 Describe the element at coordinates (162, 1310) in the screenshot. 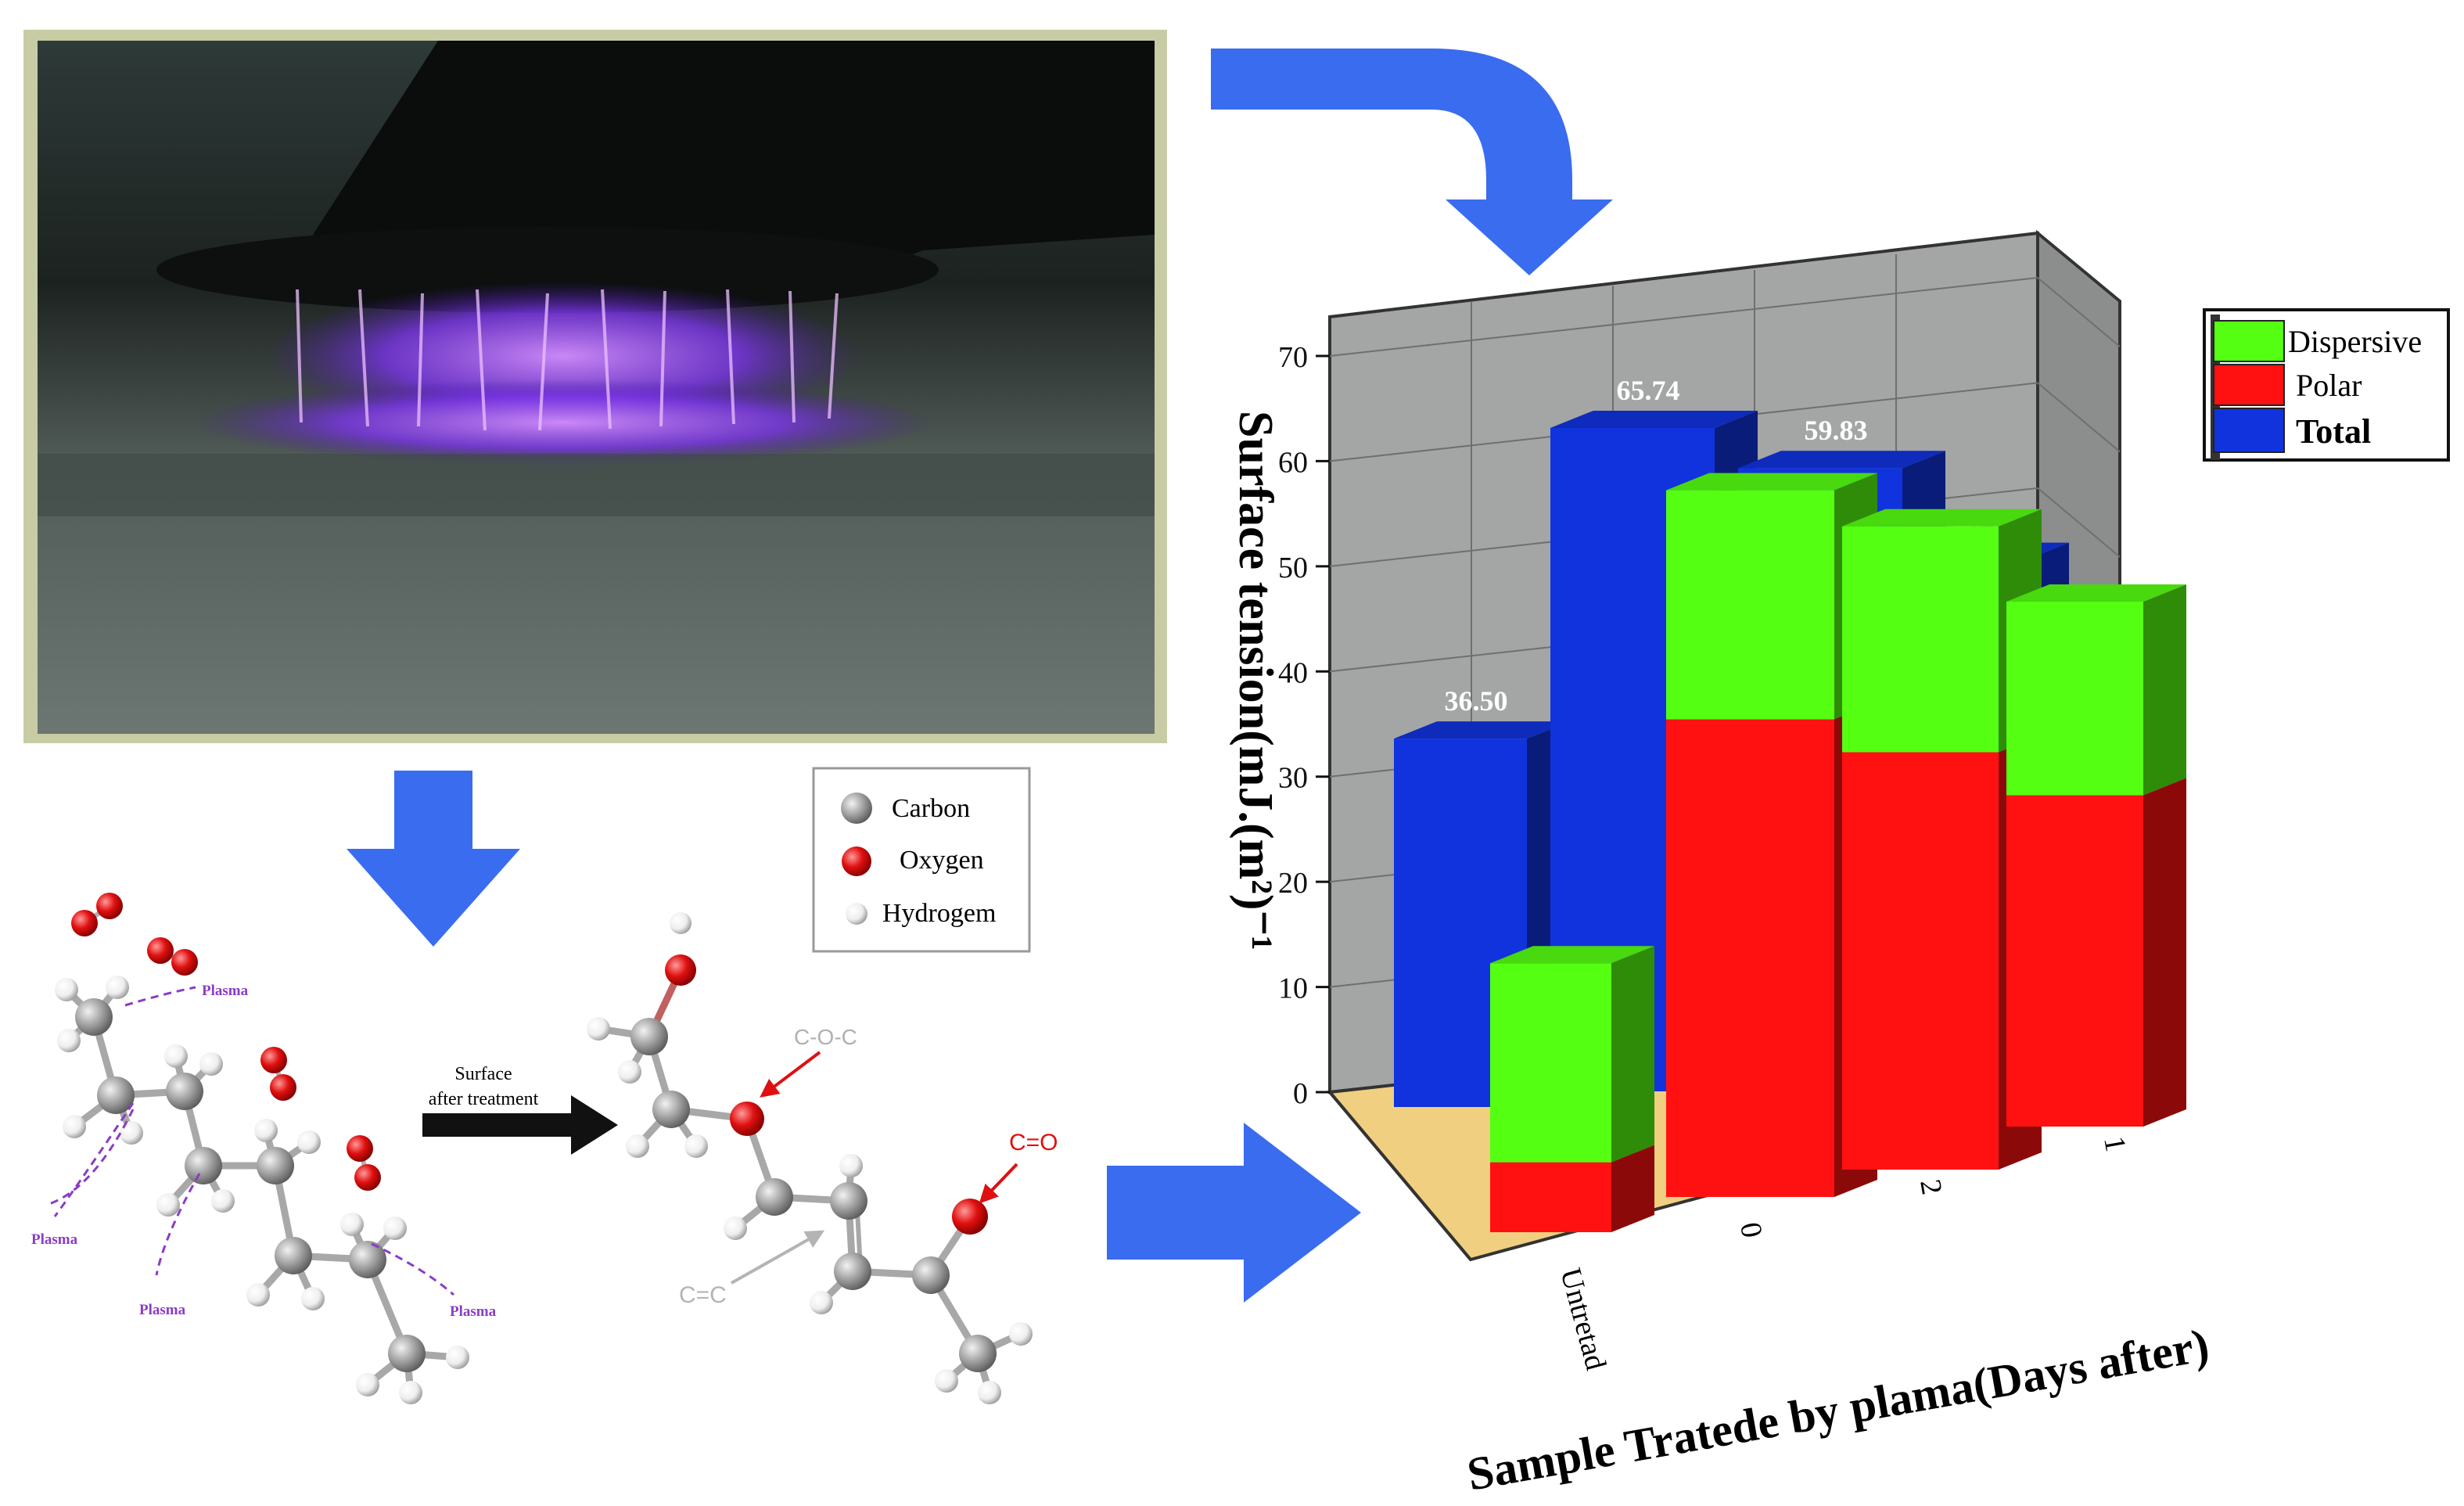

I see `plasma-label-3: Plasma` at that location.